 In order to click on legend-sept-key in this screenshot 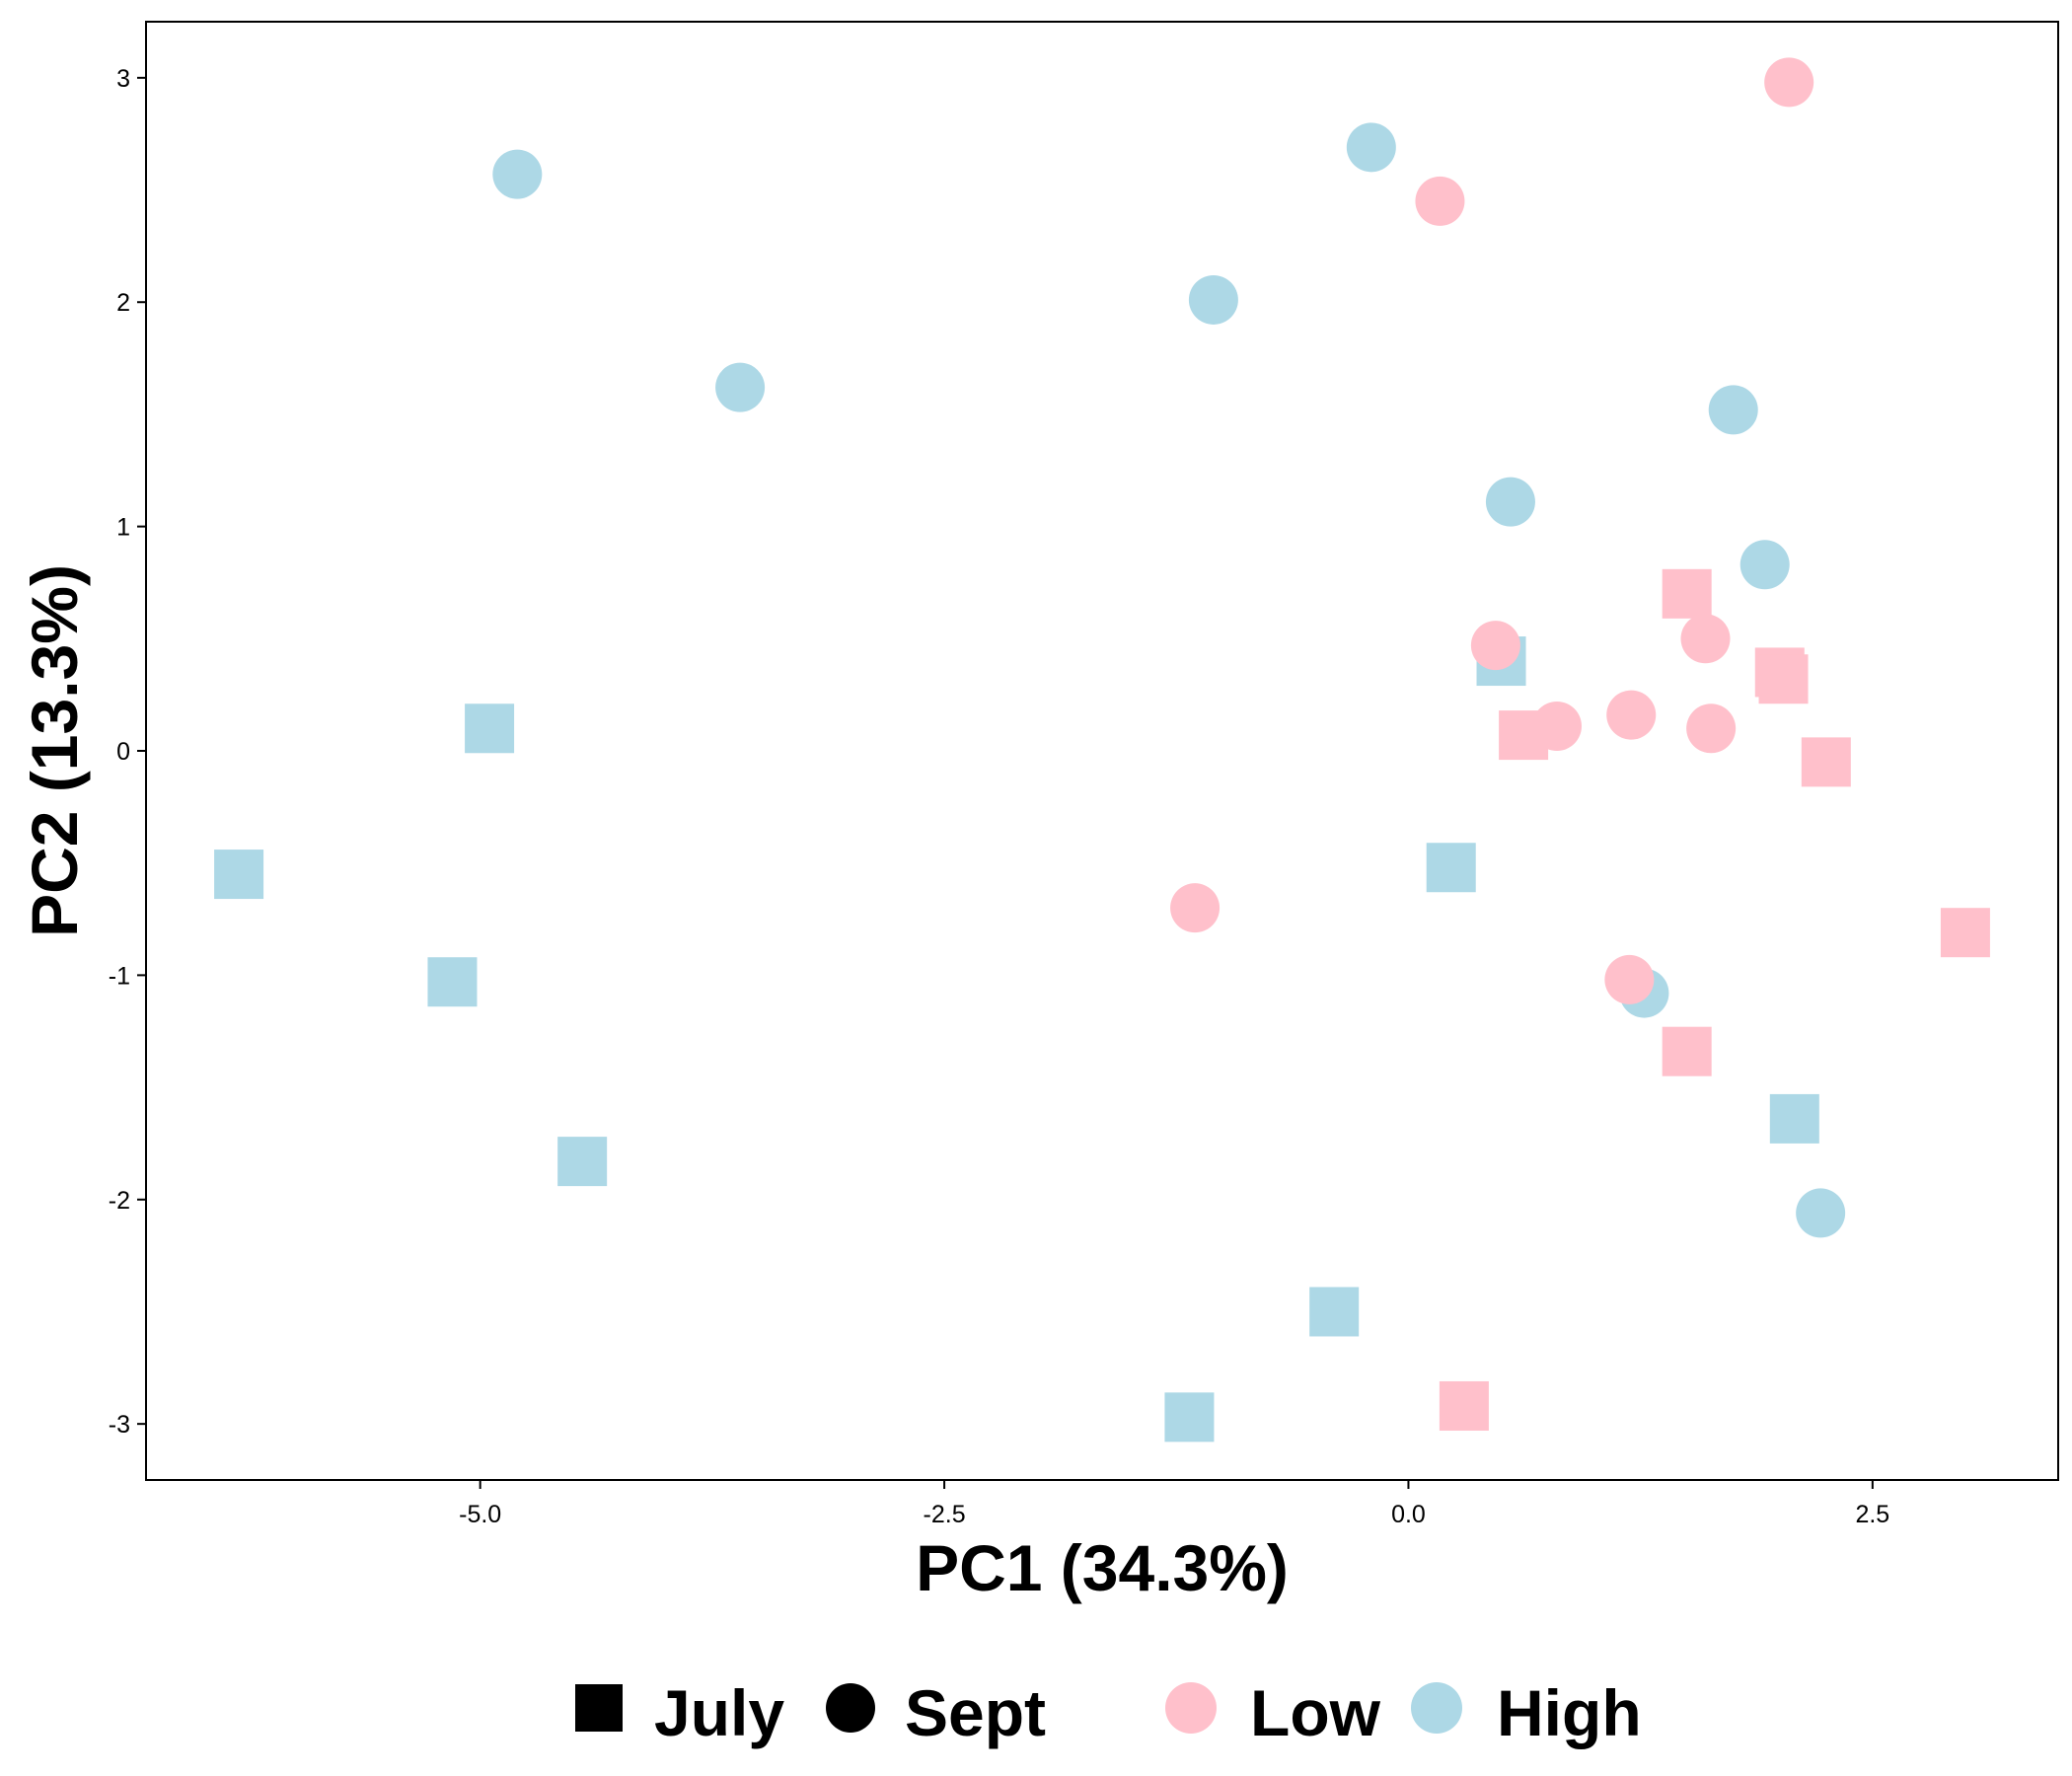, I will do `click(851, 1708)`.